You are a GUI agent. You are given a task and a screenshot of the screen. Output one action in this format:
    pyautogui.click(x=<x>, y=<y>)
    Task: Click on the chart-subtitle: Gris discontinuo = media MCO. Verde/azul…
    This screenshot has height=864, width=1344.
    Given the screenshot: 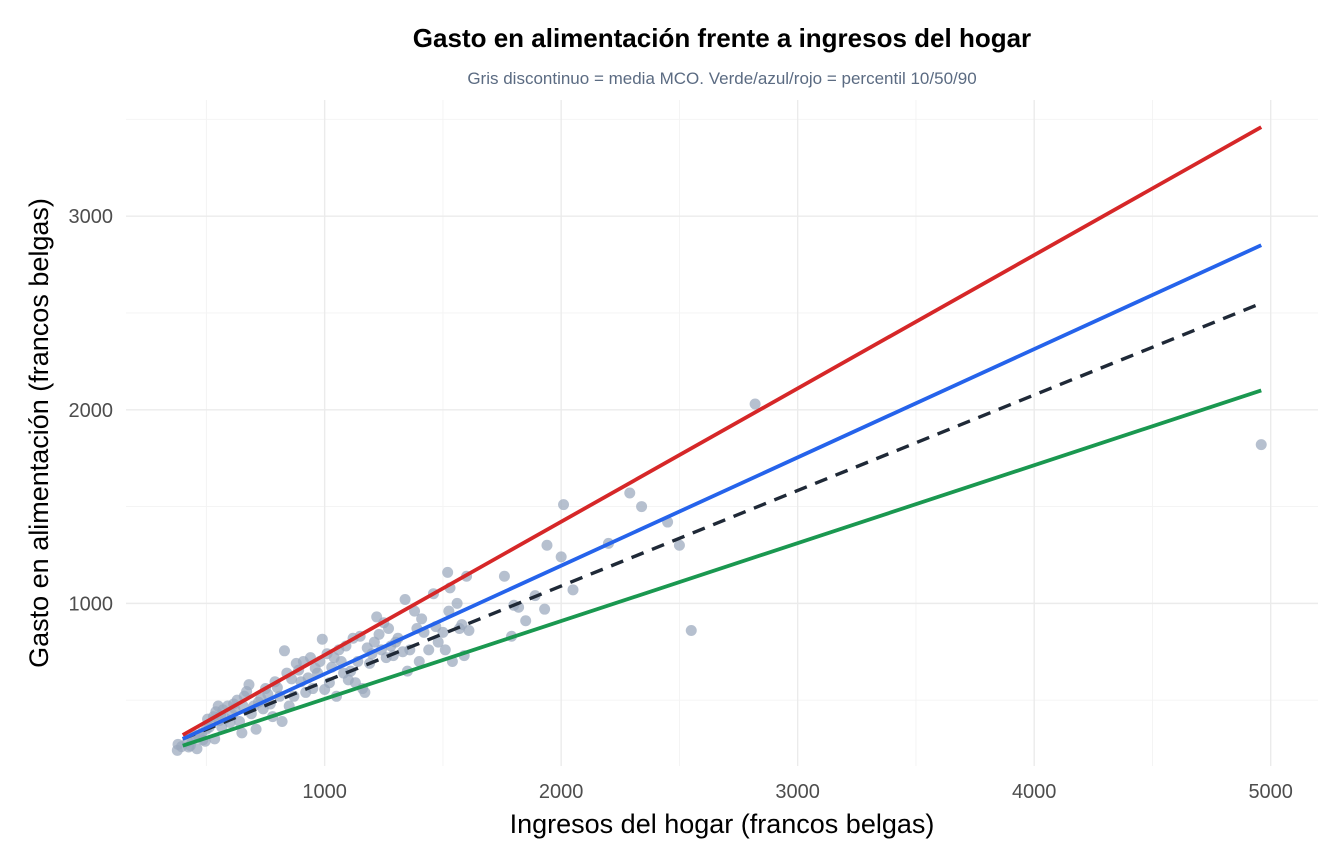 What is the action you would take?
    pyautogui.click(x=721, y=78)
    